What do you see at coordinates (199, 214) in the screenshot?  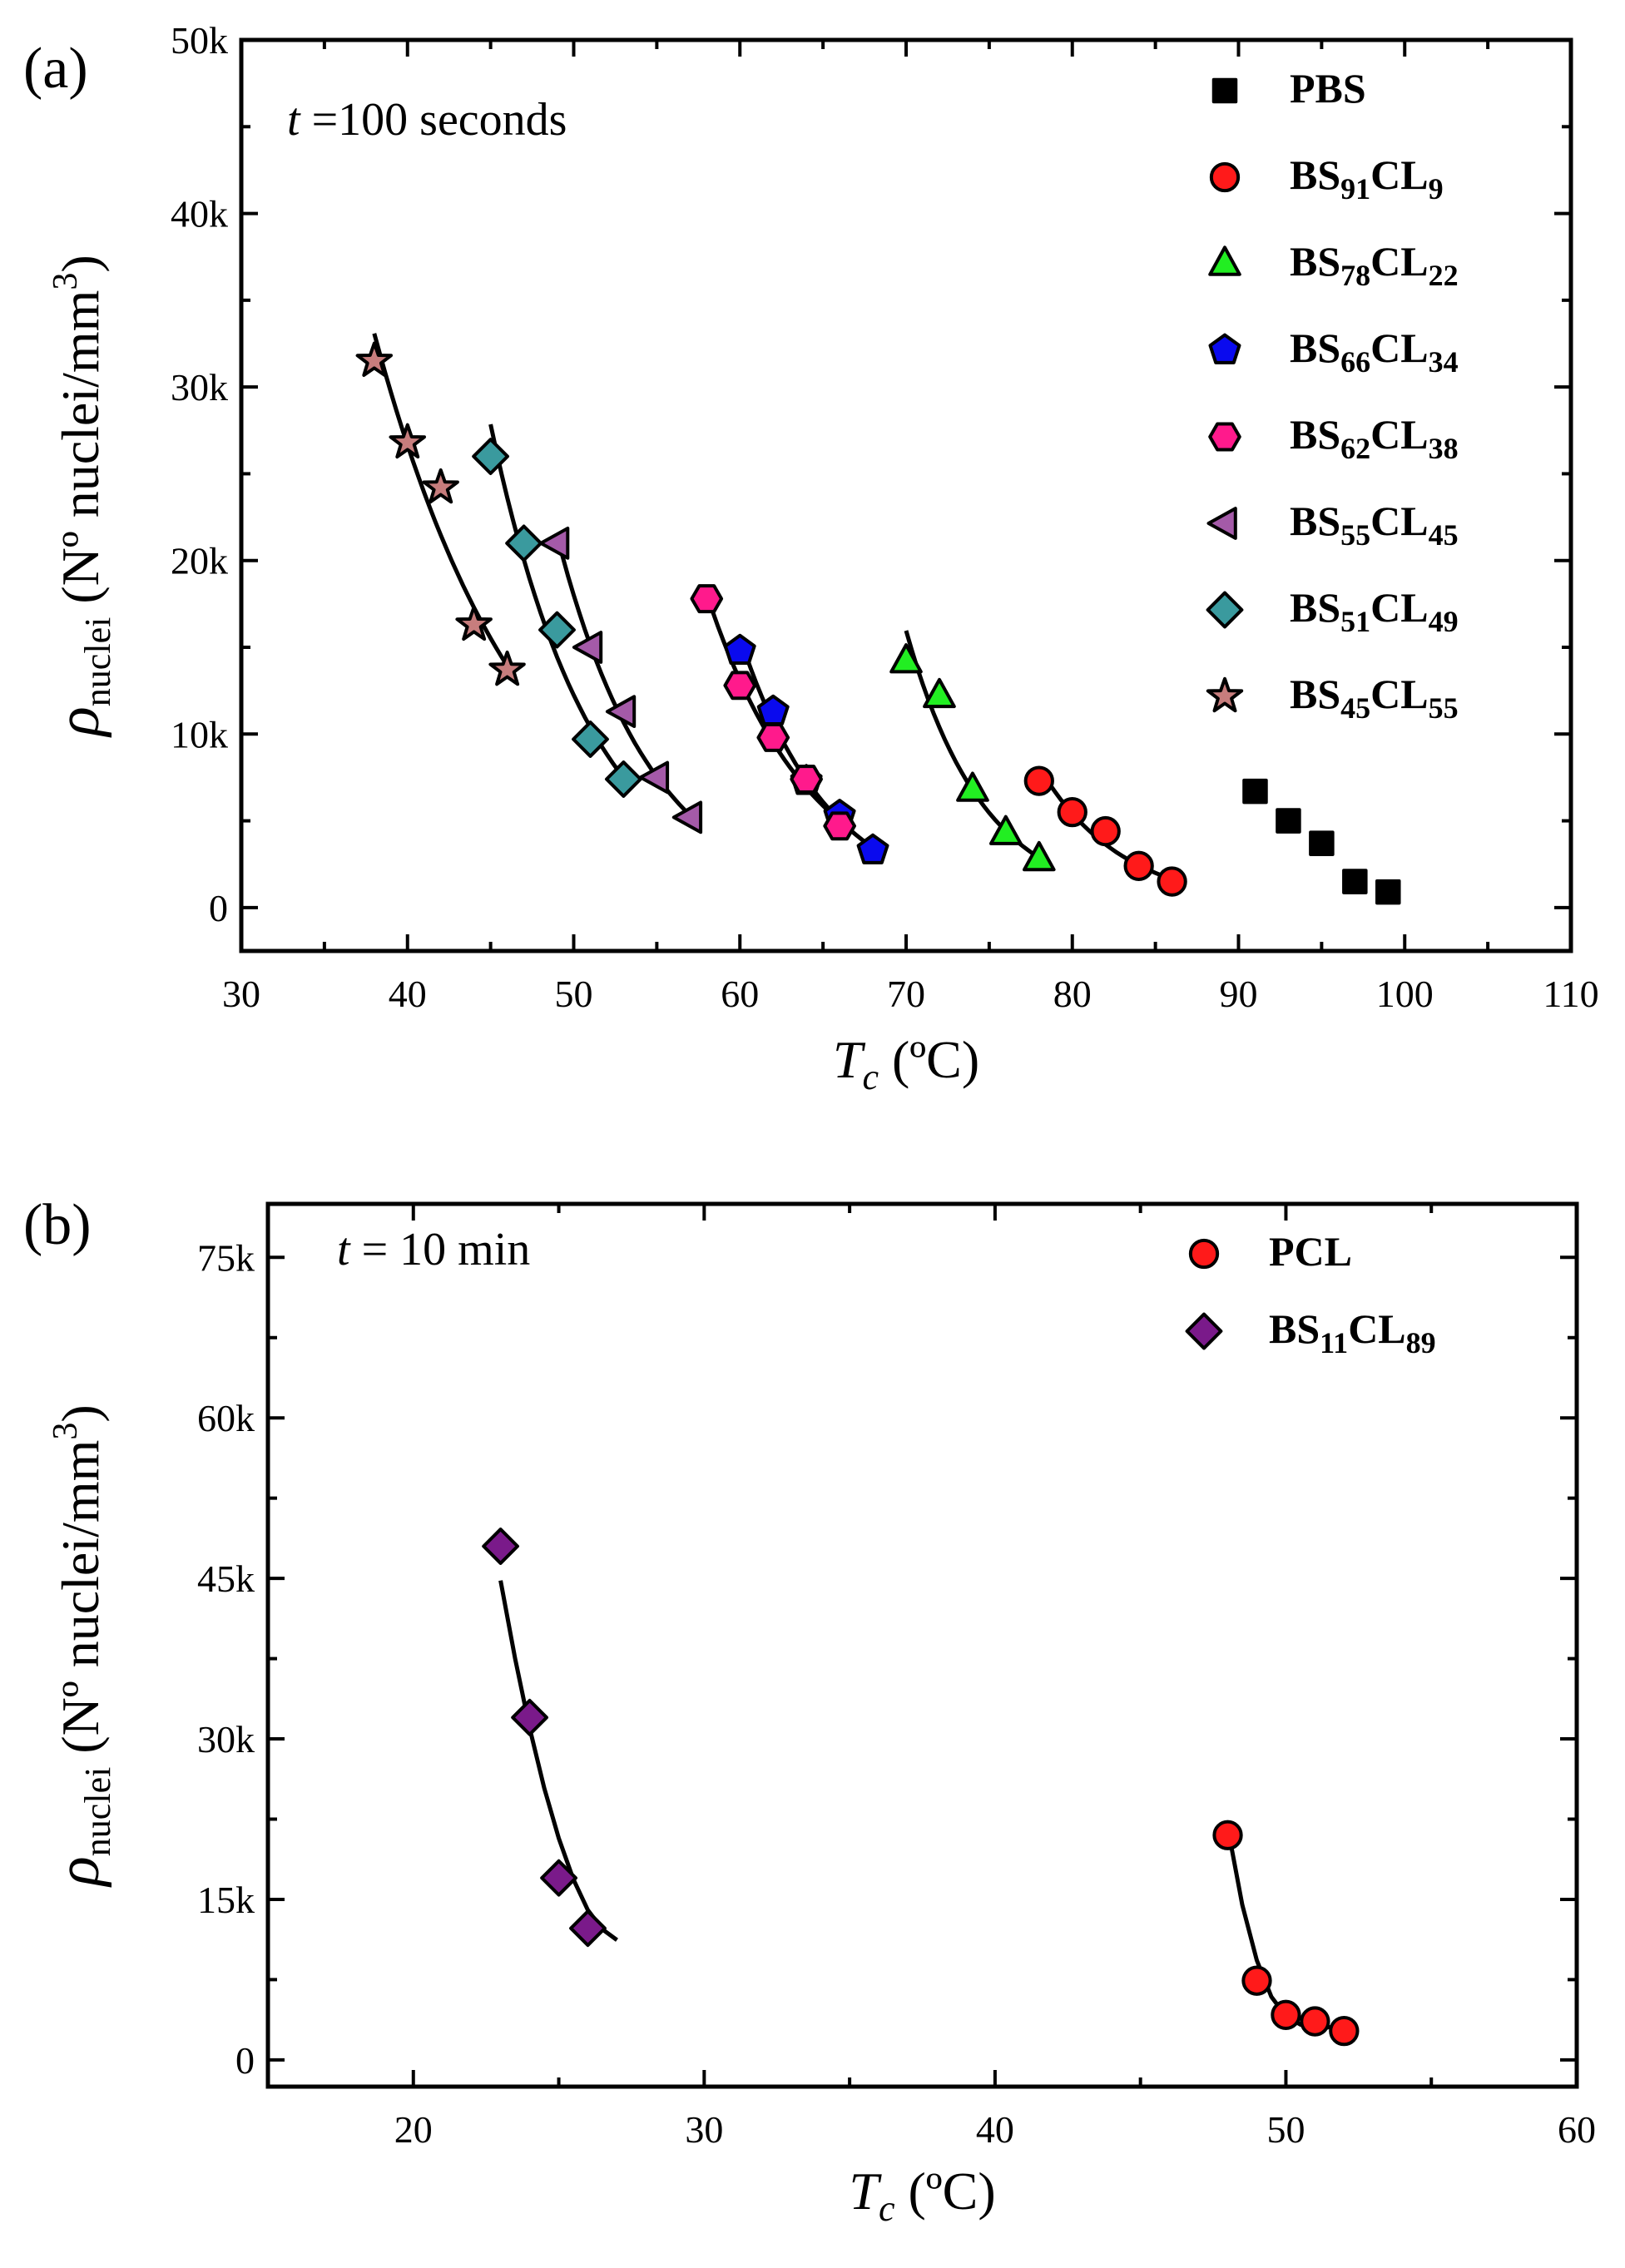 I see `panel-a-y-tick-label: 40k` at bounding box center [199, 214].